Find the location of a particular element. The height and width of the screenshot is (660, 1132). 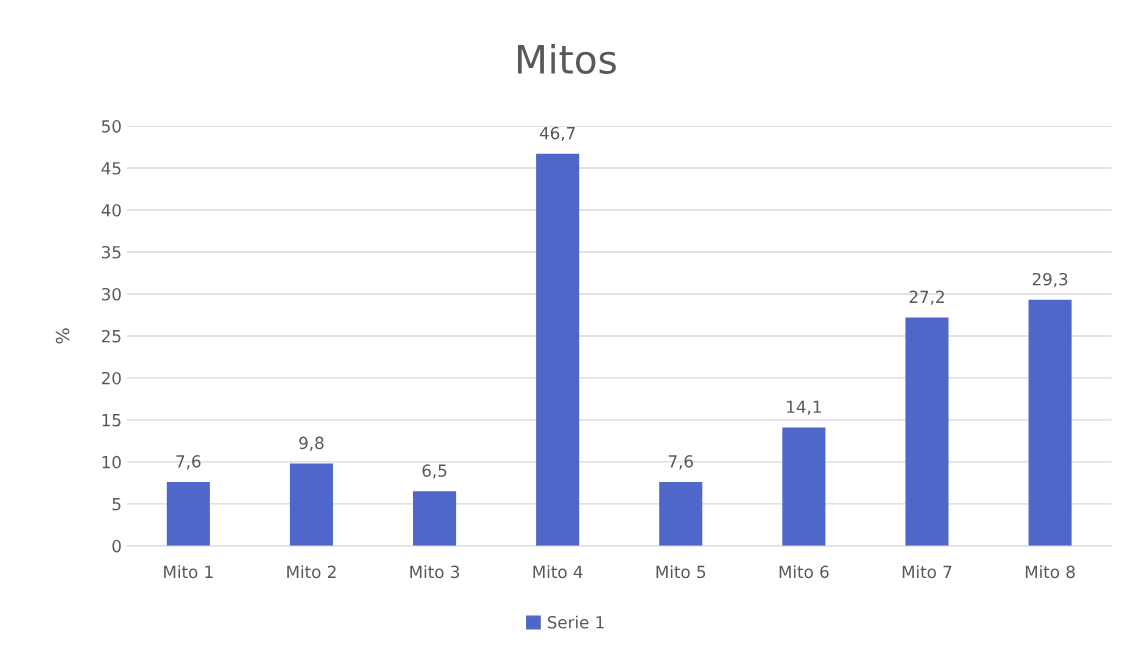

y-tick-label: 5 is located at coordinates (116, 504).